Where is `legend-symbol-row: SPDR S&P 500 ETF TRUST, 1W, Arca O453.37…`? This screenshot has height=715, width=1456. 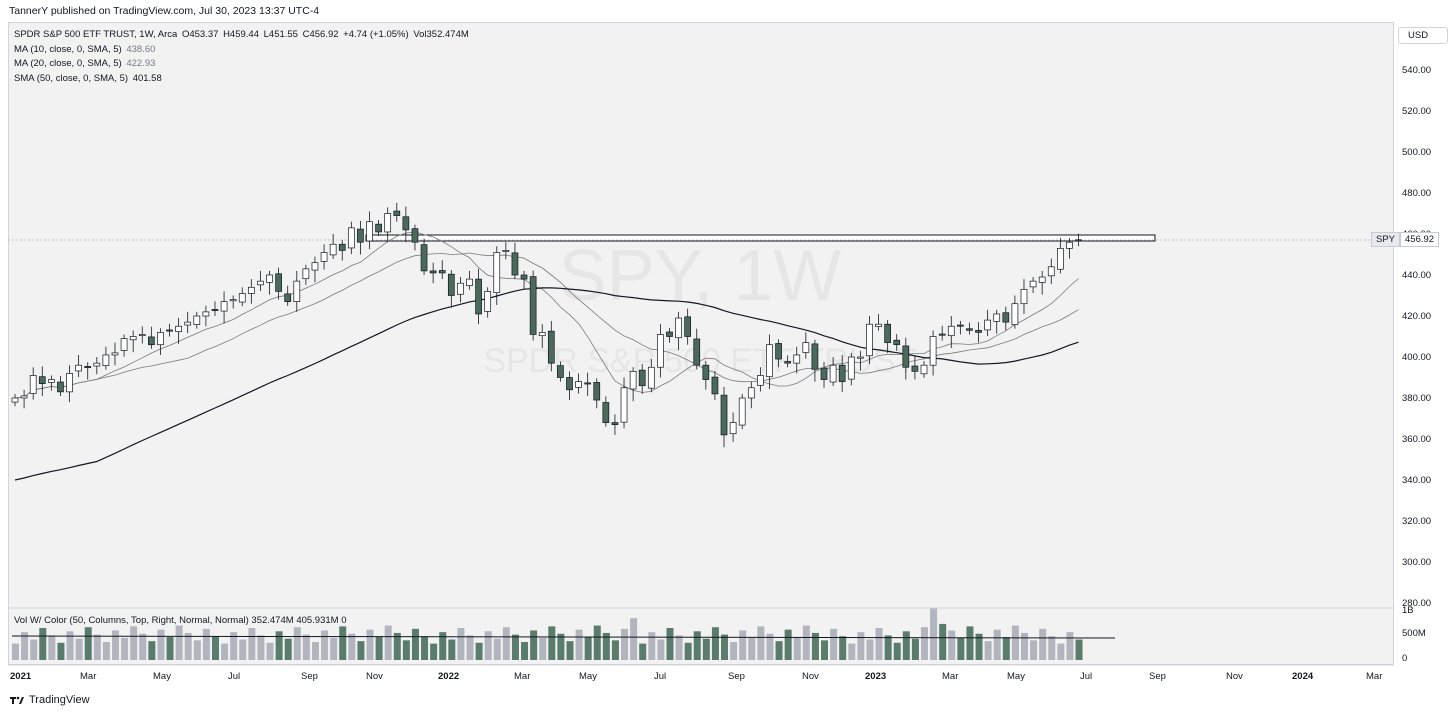 legend-symbol-row: SPDR S&P 500 ETF TRUST, 1W, Arca O453.37… is located at coordinates (242, 35).